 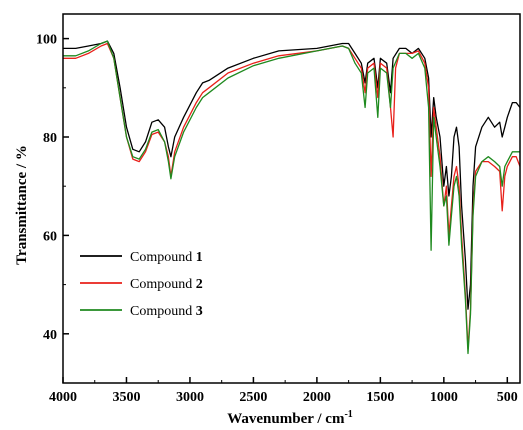 I want to click on x-tick-label: 3500, so click(x=126, y=397).